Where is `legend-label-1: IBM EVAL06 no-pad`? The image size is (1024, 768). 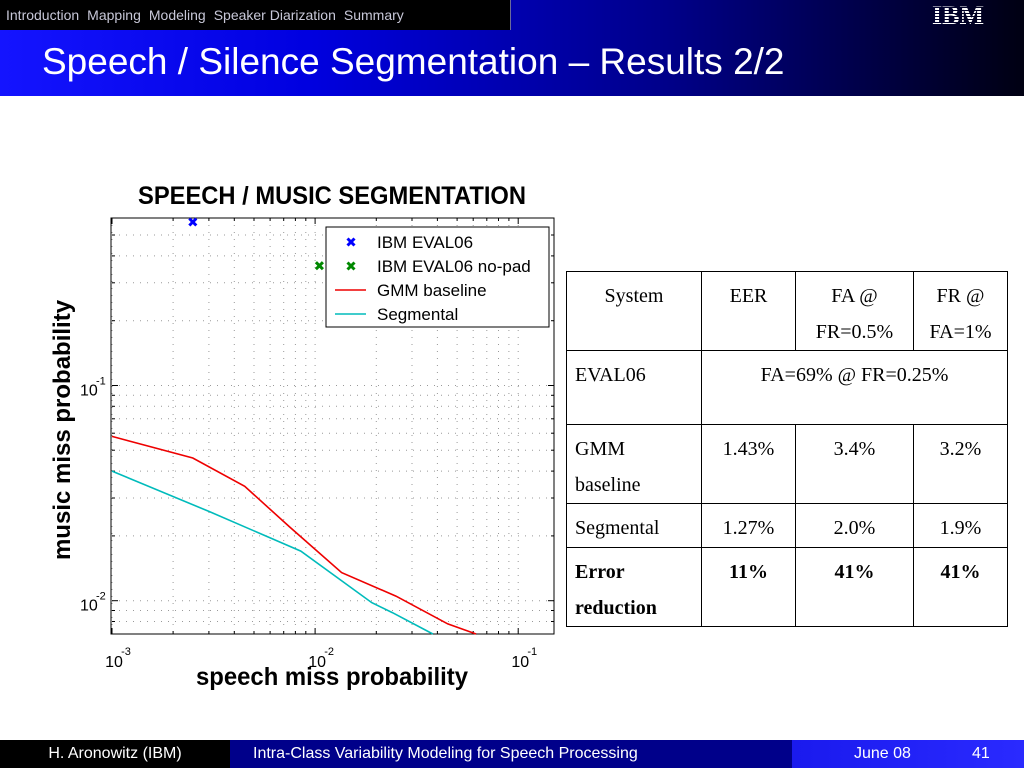
legend-label-1: IBM EVAL06 no-pad is located at coordinates (454, 266).